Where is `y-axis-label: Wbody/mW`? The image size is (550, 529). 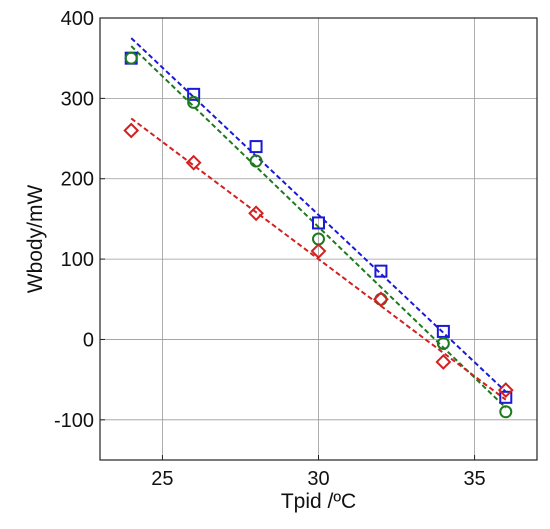
y-axis-label: Wbody/mW is located at coordinates (35, 239).